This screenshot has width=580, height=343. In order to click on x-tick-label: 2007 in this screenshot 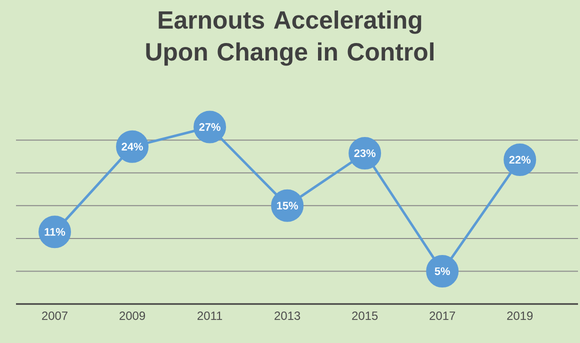, I will do `click(55, 316)`.